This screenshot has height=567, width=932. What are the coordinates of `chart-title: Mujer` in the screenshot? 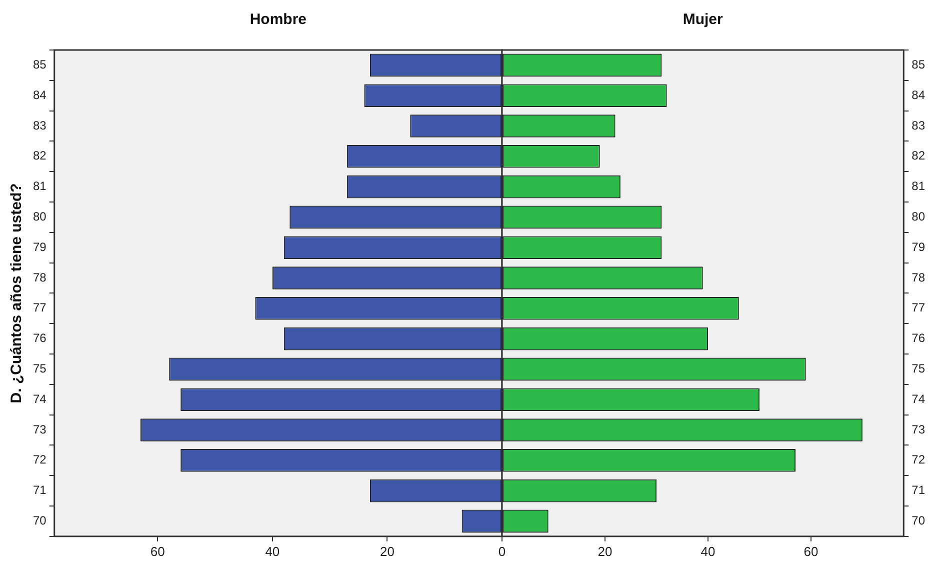 It's located at (702, 19).